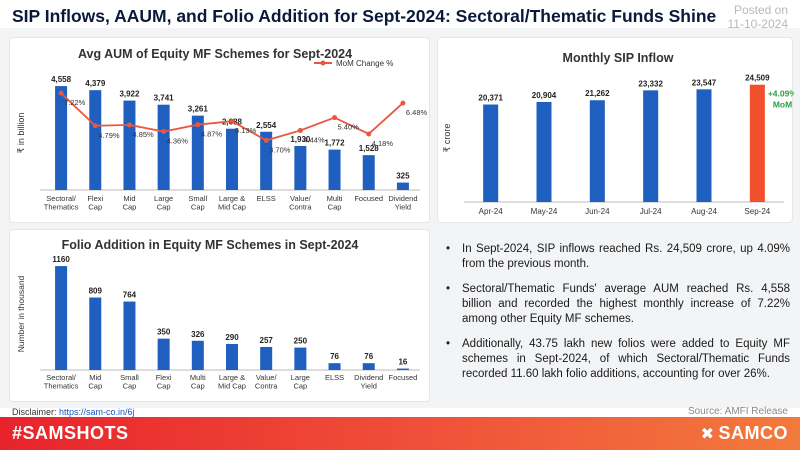 Image resolution: width=800 pixels, height=450 pixels. What do you see at coordinates (266, 125) in the screenshot?
I see `bar-value-label: 2,554` at bounding box center [266, 125].